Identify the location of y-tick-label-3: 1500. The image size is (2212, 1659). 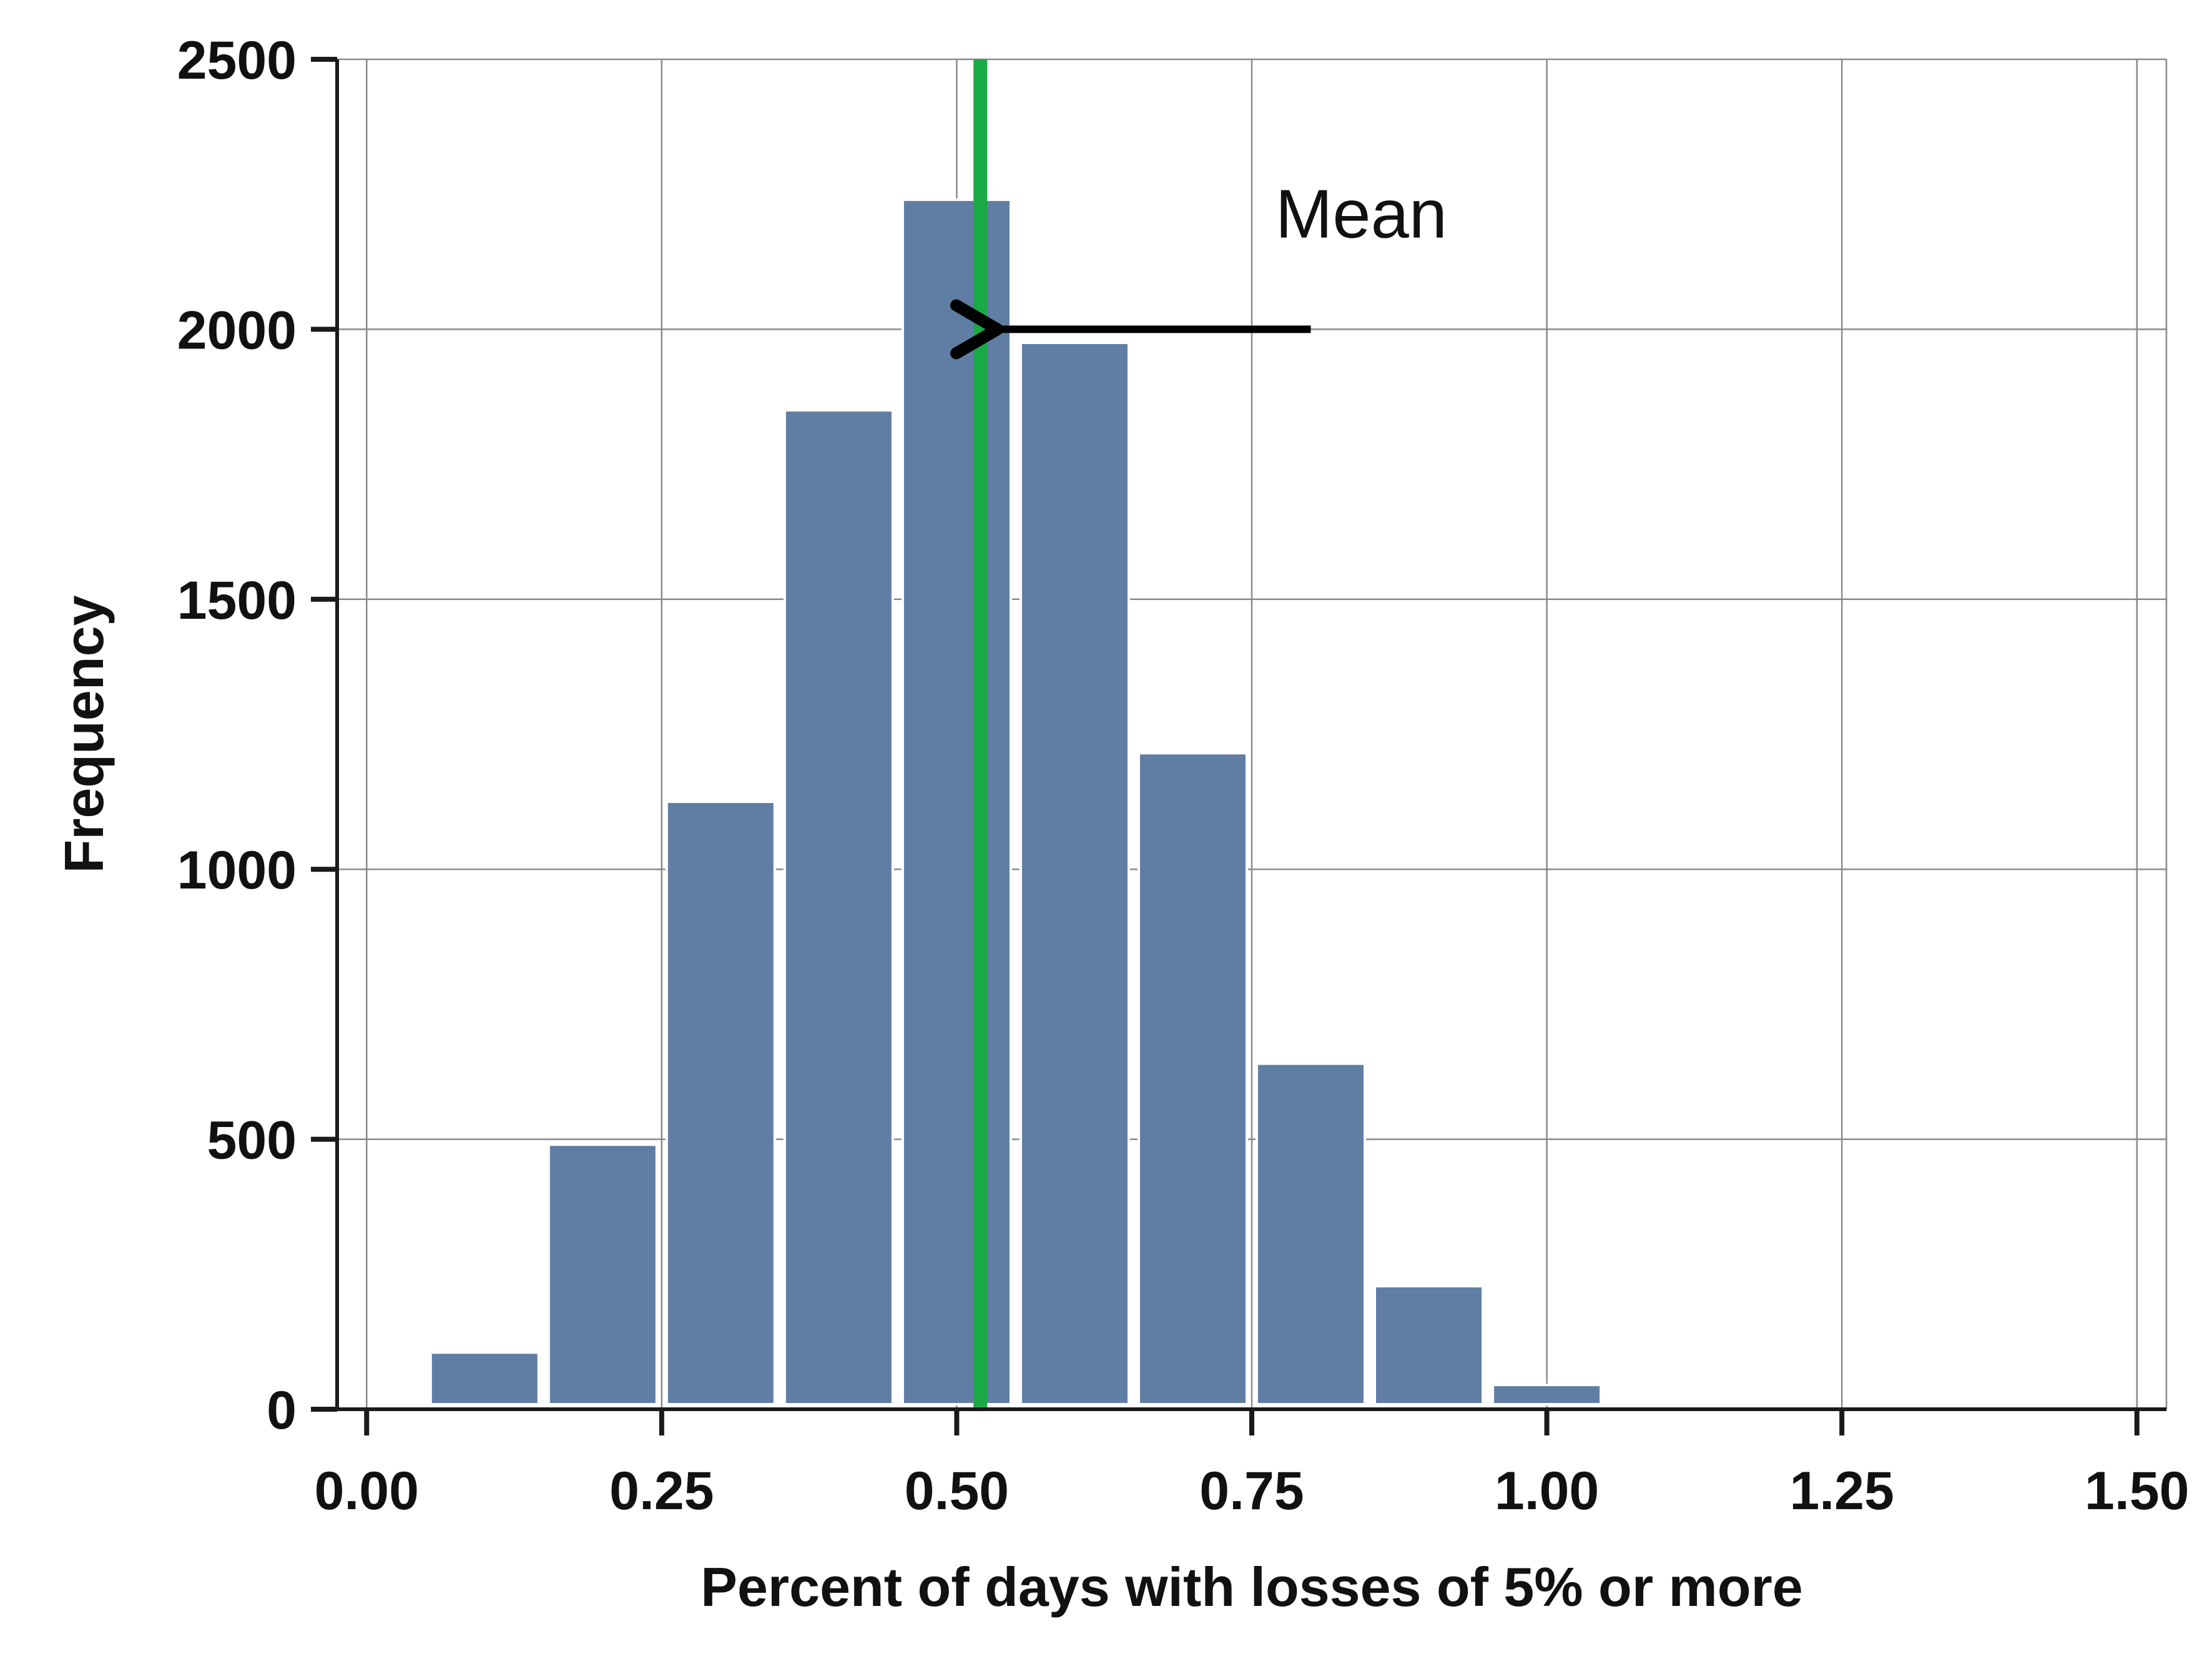
(237, 601).